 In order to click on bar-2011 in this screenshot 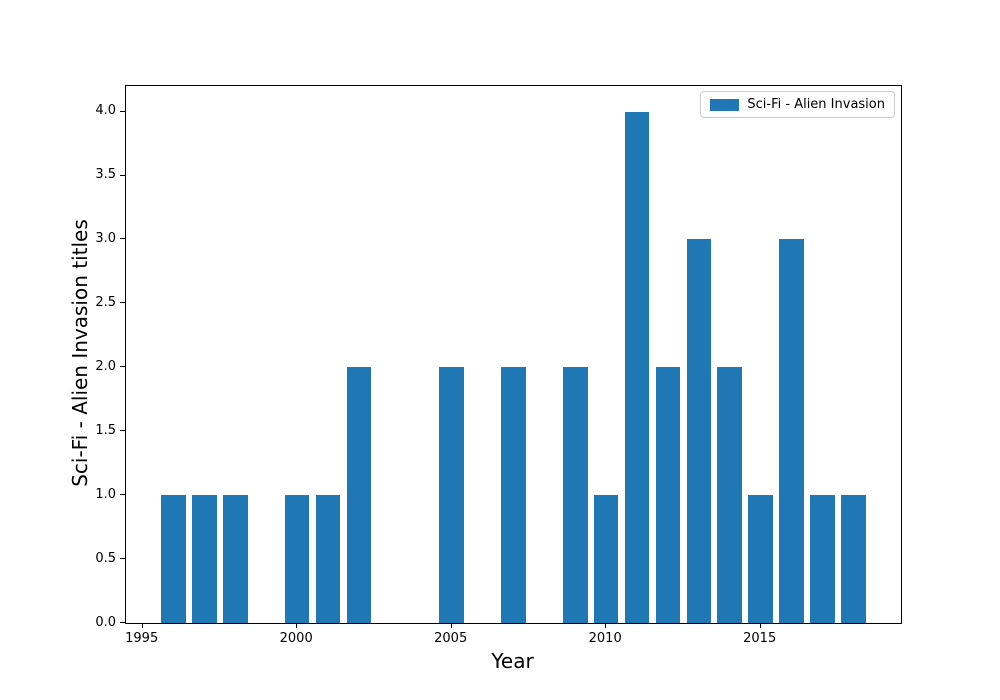, I will do `click(637, 367)`.